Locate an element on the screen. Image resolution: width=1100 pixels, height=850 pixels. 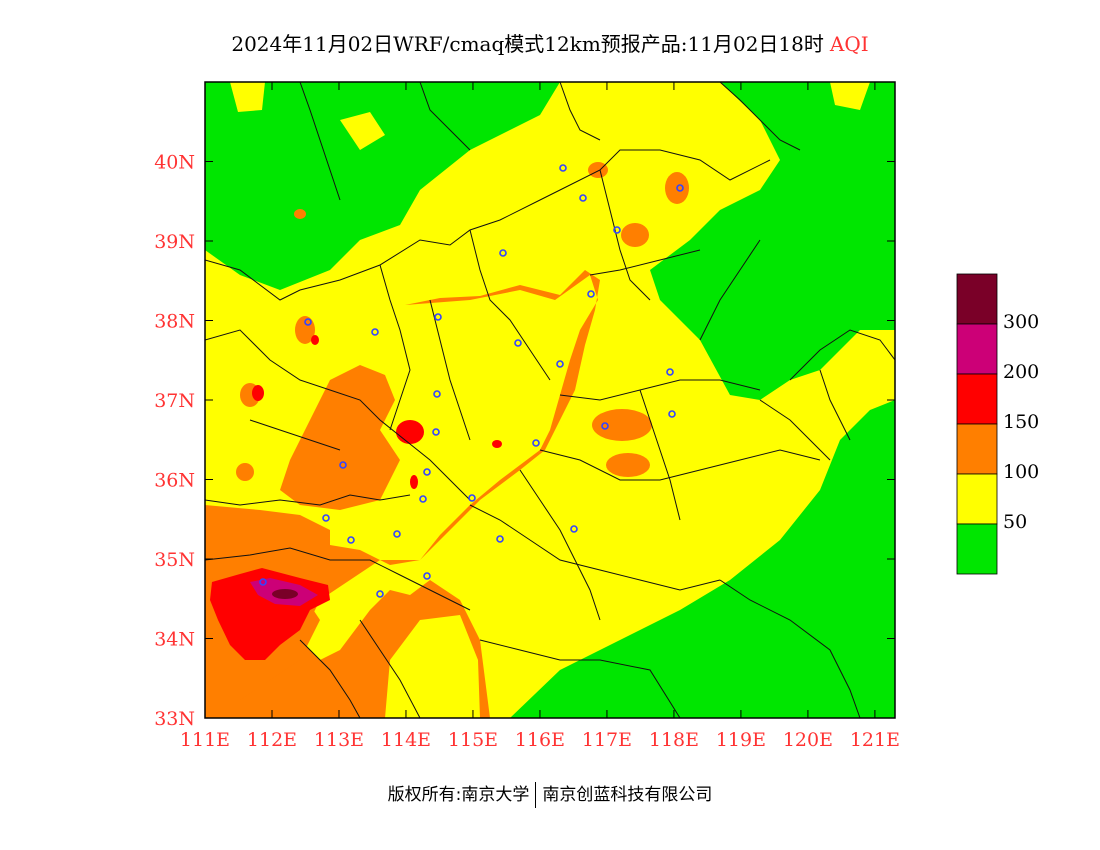
x-tick-label: 112E is located at coordinates (272, 740).